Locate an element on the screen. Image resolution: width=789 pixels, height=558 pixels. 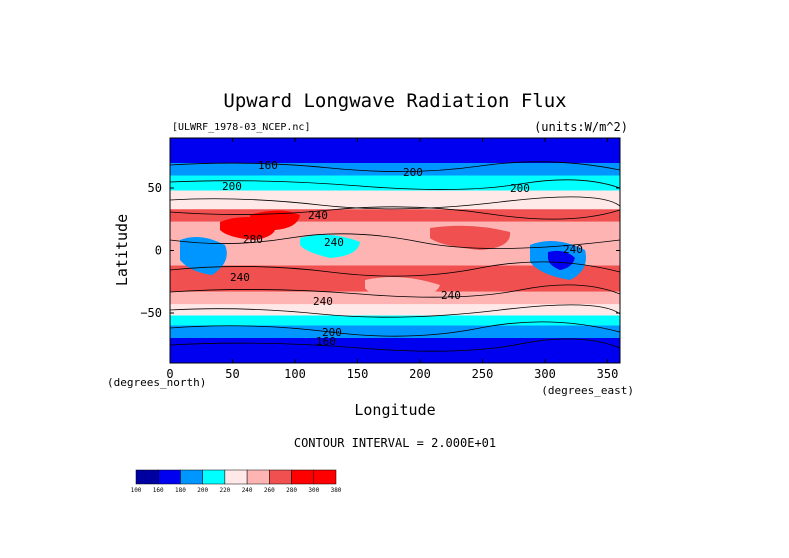
x-unit-note: (degrees_east) is located at coordinates (587, 390).